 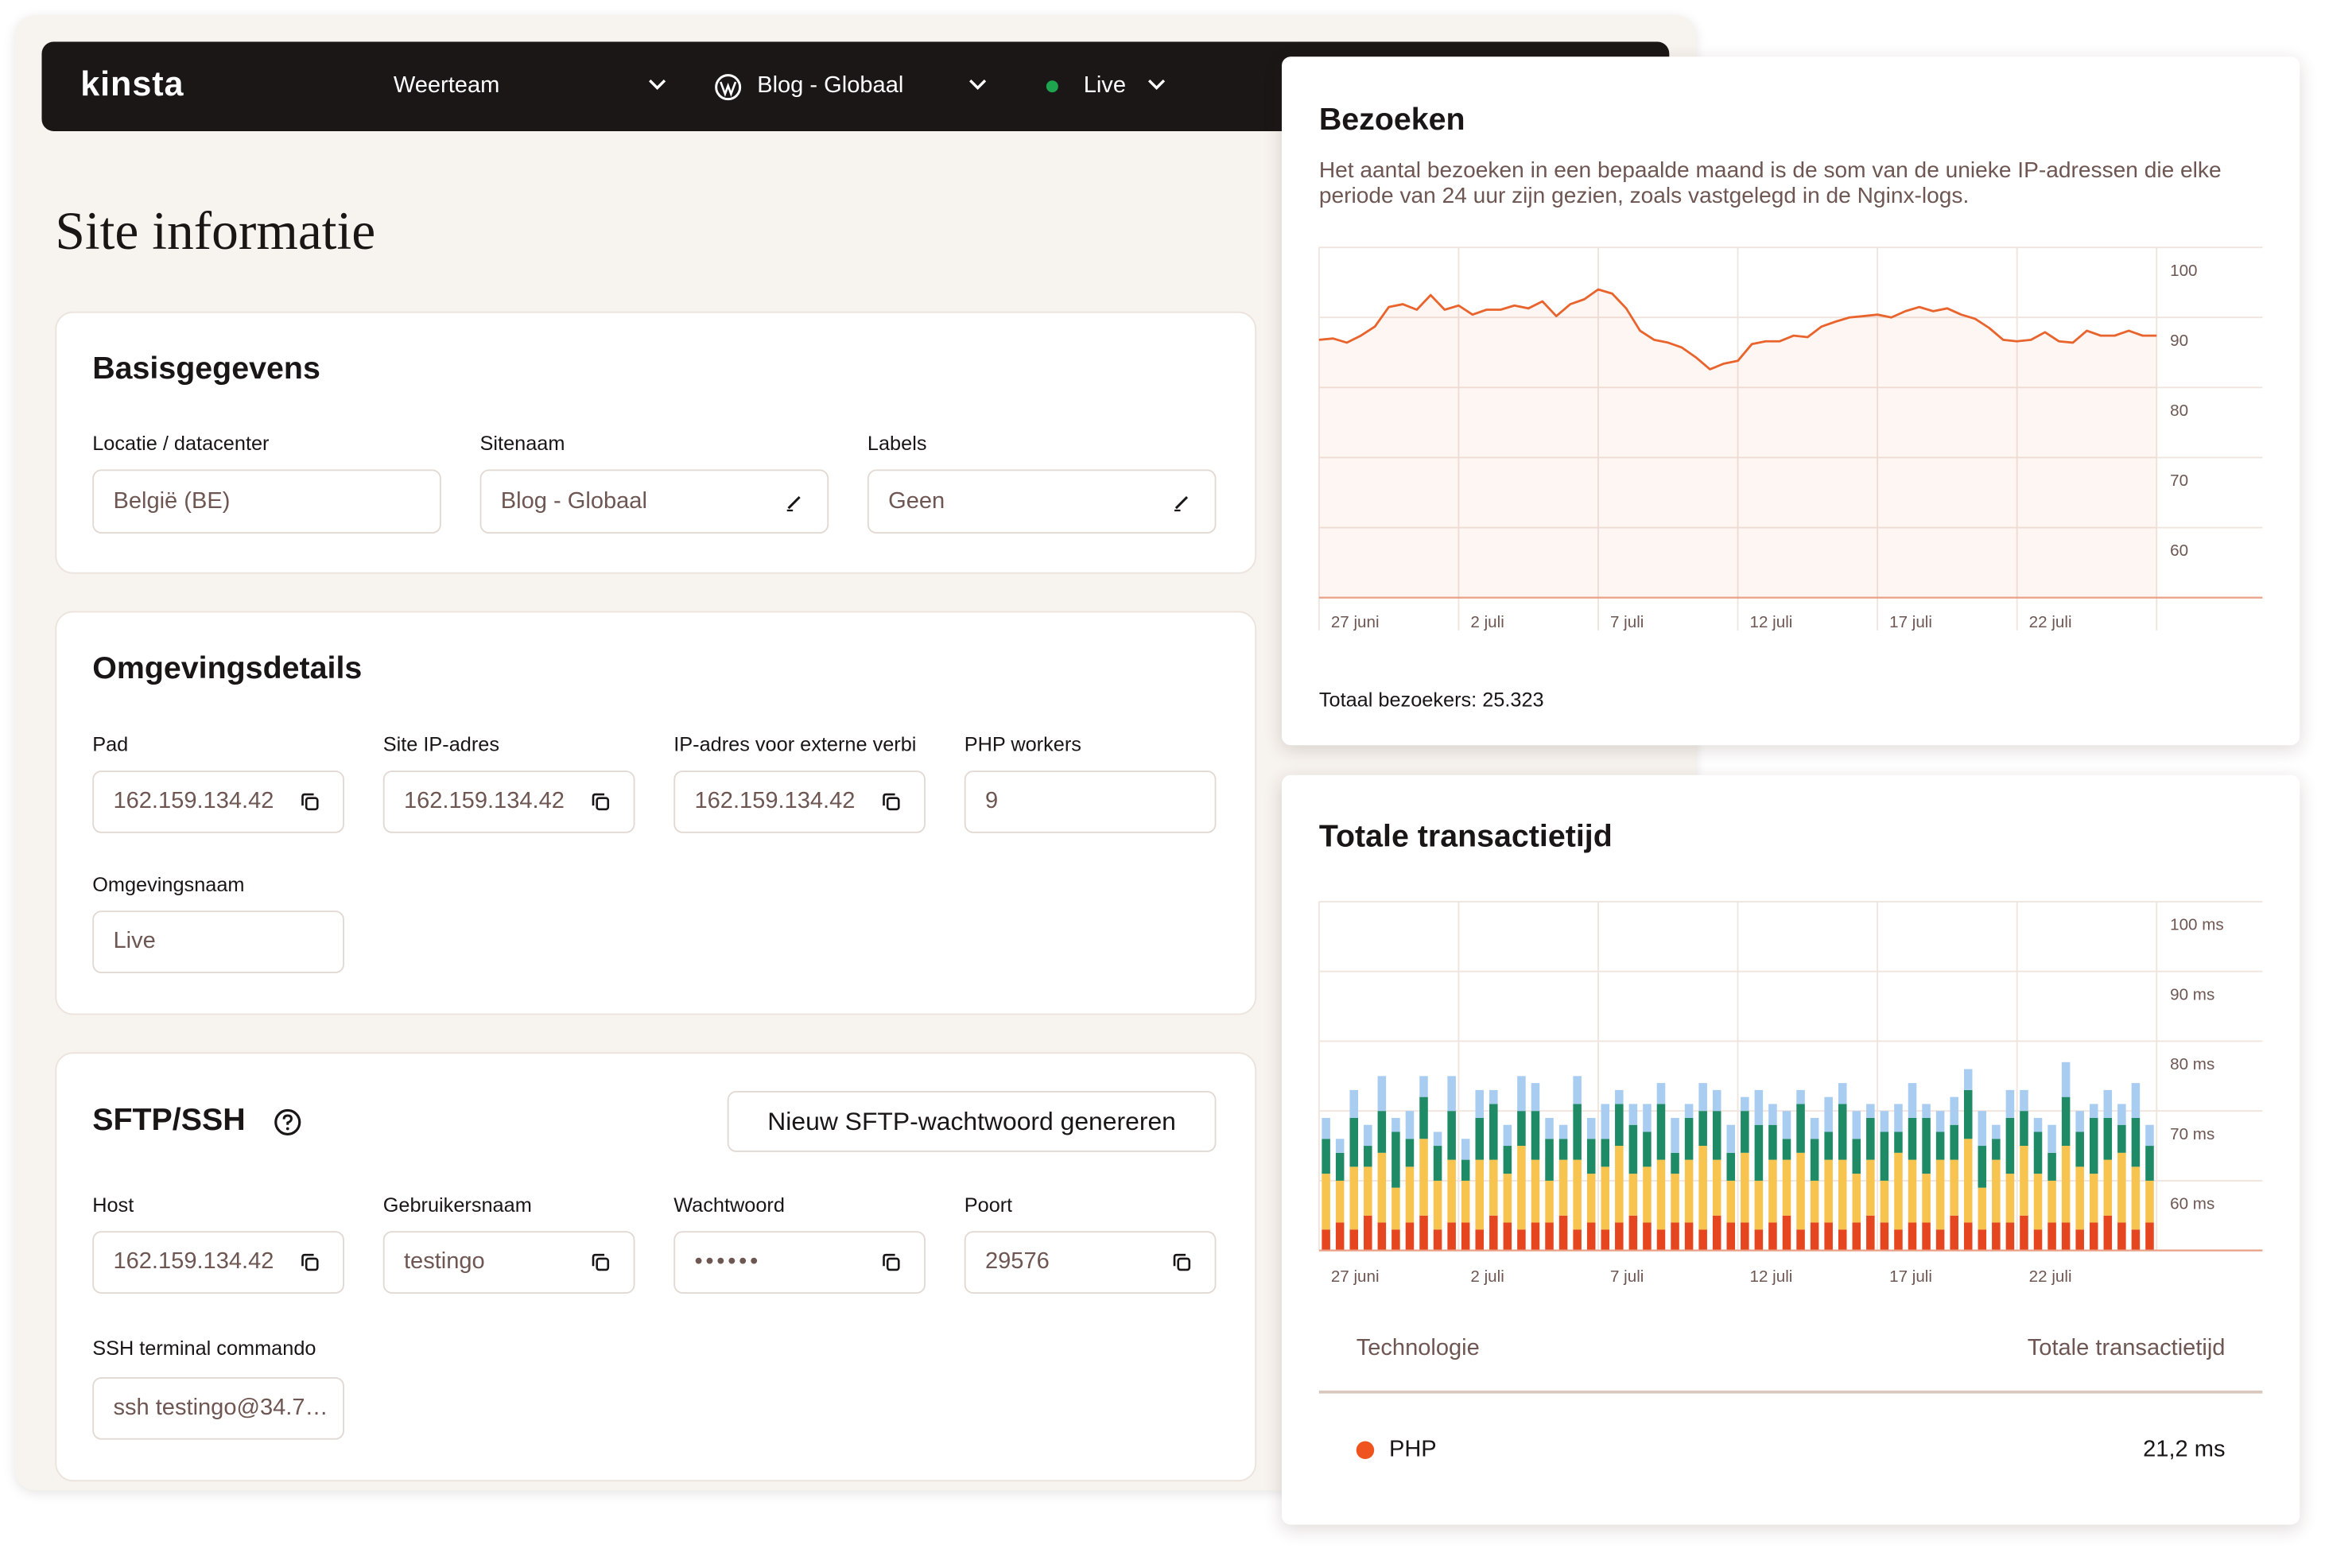 What do you see at coordinates (2050, 1276) in the screenshot?
I see `x-tick-label: 22 juli` at bounding box center [2050, 1276].